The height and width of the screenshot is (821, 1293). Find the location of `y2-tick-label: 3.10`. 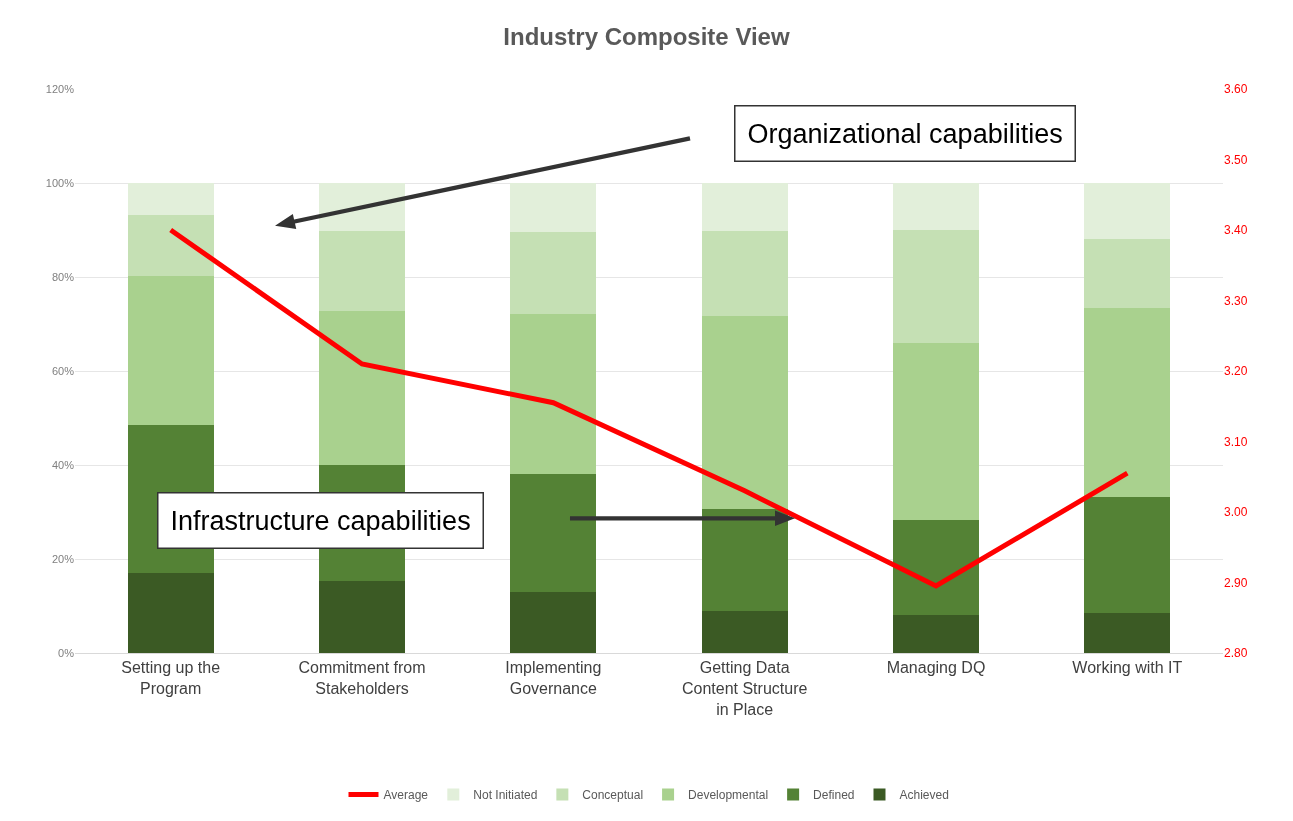

y2-tick-label: 3.10 is located at coordinates (1236, 441).